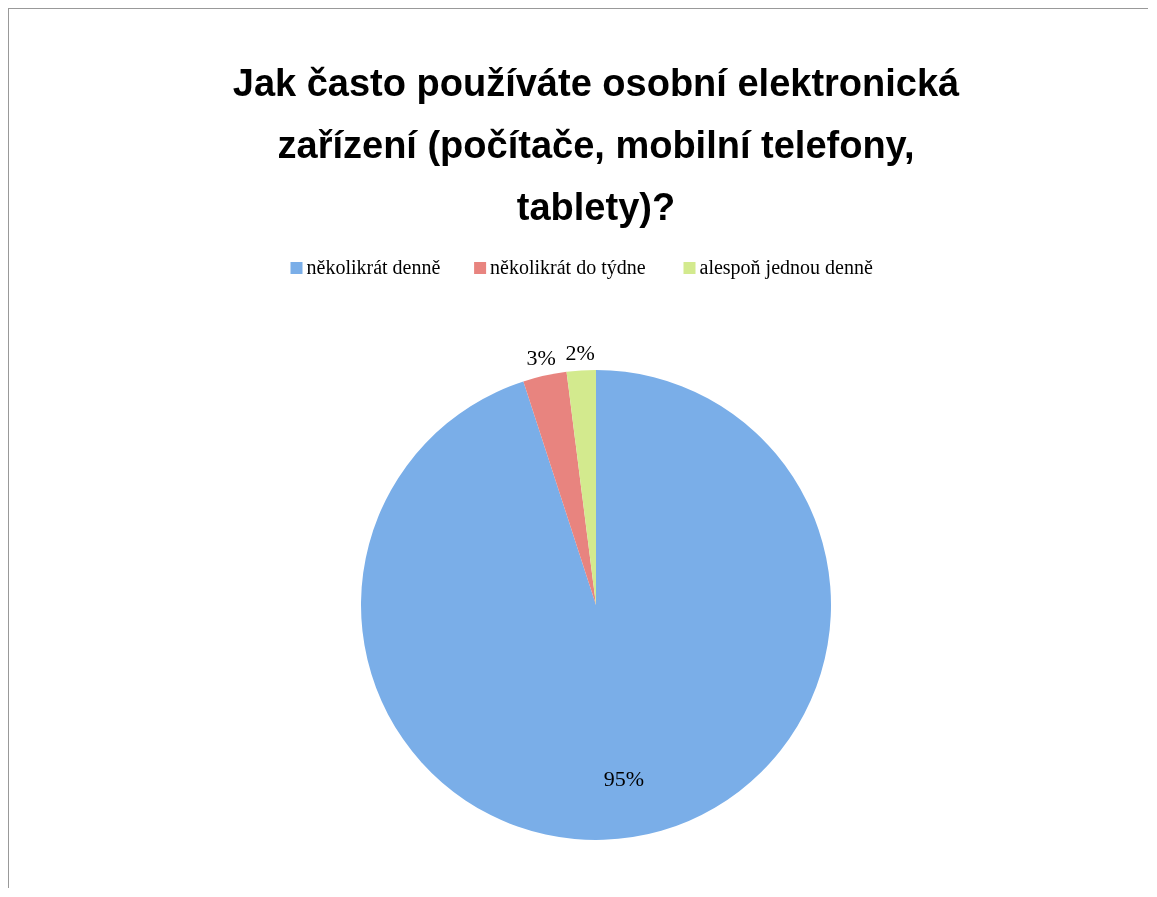 The height and width of the screenshot is (897, 1157). What do you see at coordinates (580, 352) in the screenshot?
I see `data-label: 2%` at bounding box center [580, 352].